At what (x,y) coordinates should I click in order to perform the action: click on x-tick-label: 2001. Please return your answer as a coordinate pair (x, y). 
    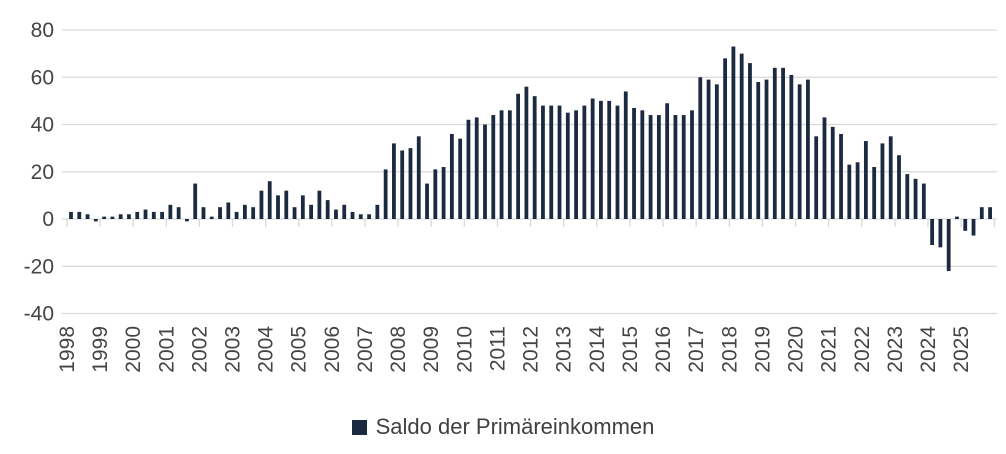
    Looking at the image, I should click on (166, 349).